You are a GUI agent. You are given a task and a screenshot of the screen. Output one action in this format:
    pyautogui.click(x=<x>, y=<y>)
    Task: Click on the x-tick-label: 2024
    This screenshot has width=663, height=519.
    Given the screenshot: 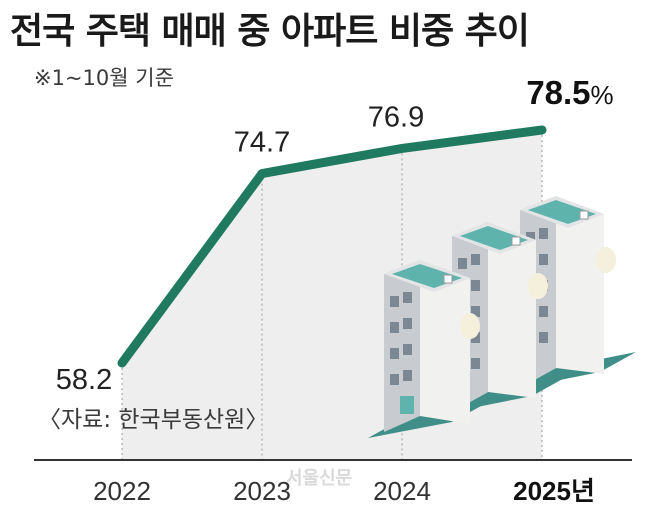 What is the action you would take?
    pyautogui.click(x=402, y=491)
    